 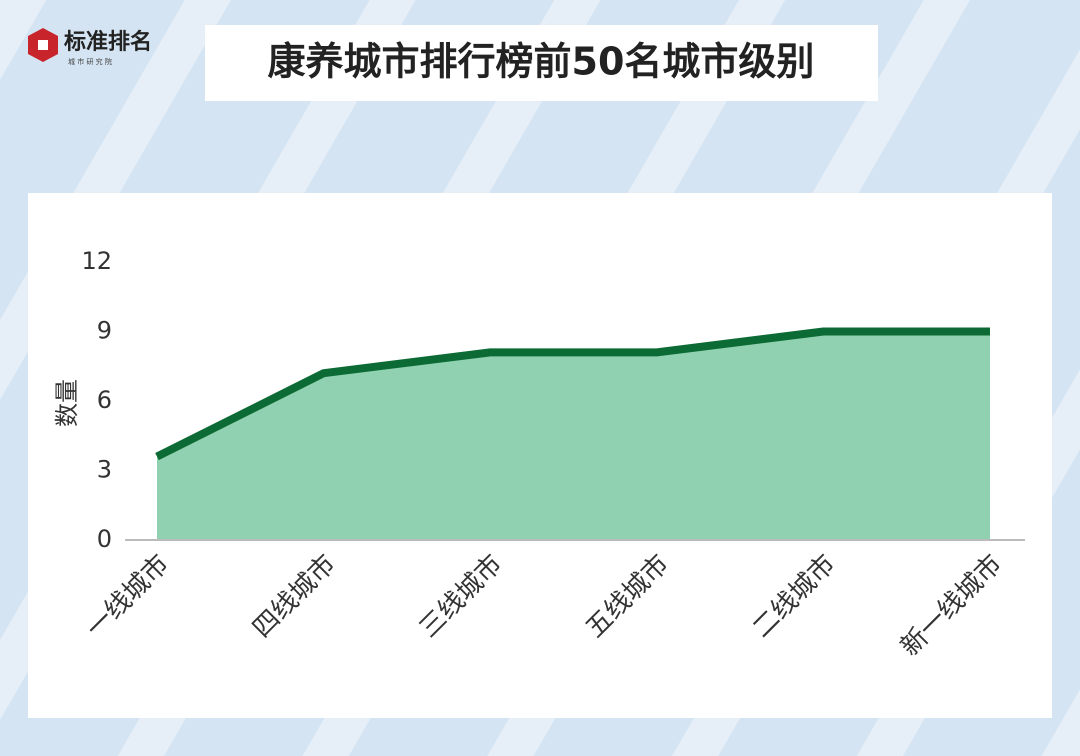 What do you see at coordinates (96, 261) in the screenshot?
I see `y-tick-label: 12` at bounding box center [96, 261].